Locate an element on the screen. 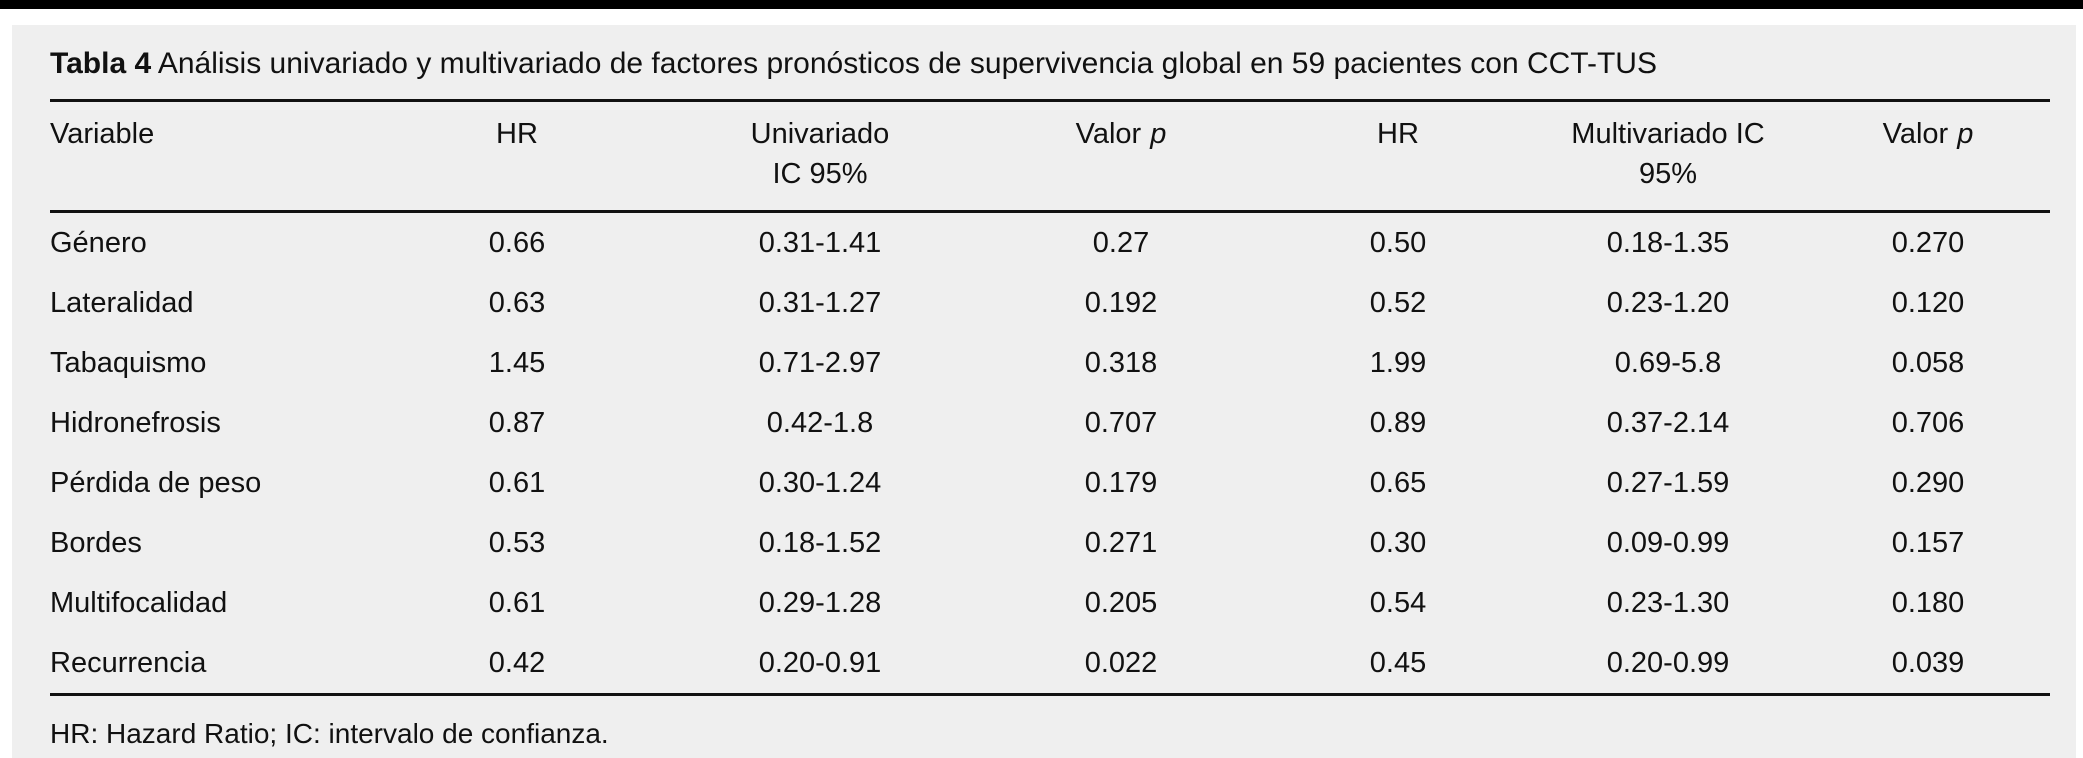 The height and width of the screenshot is (758, 2083). cell-ic95-multivariado: 0.27-1.59 is located at coordinates (1668, 482).